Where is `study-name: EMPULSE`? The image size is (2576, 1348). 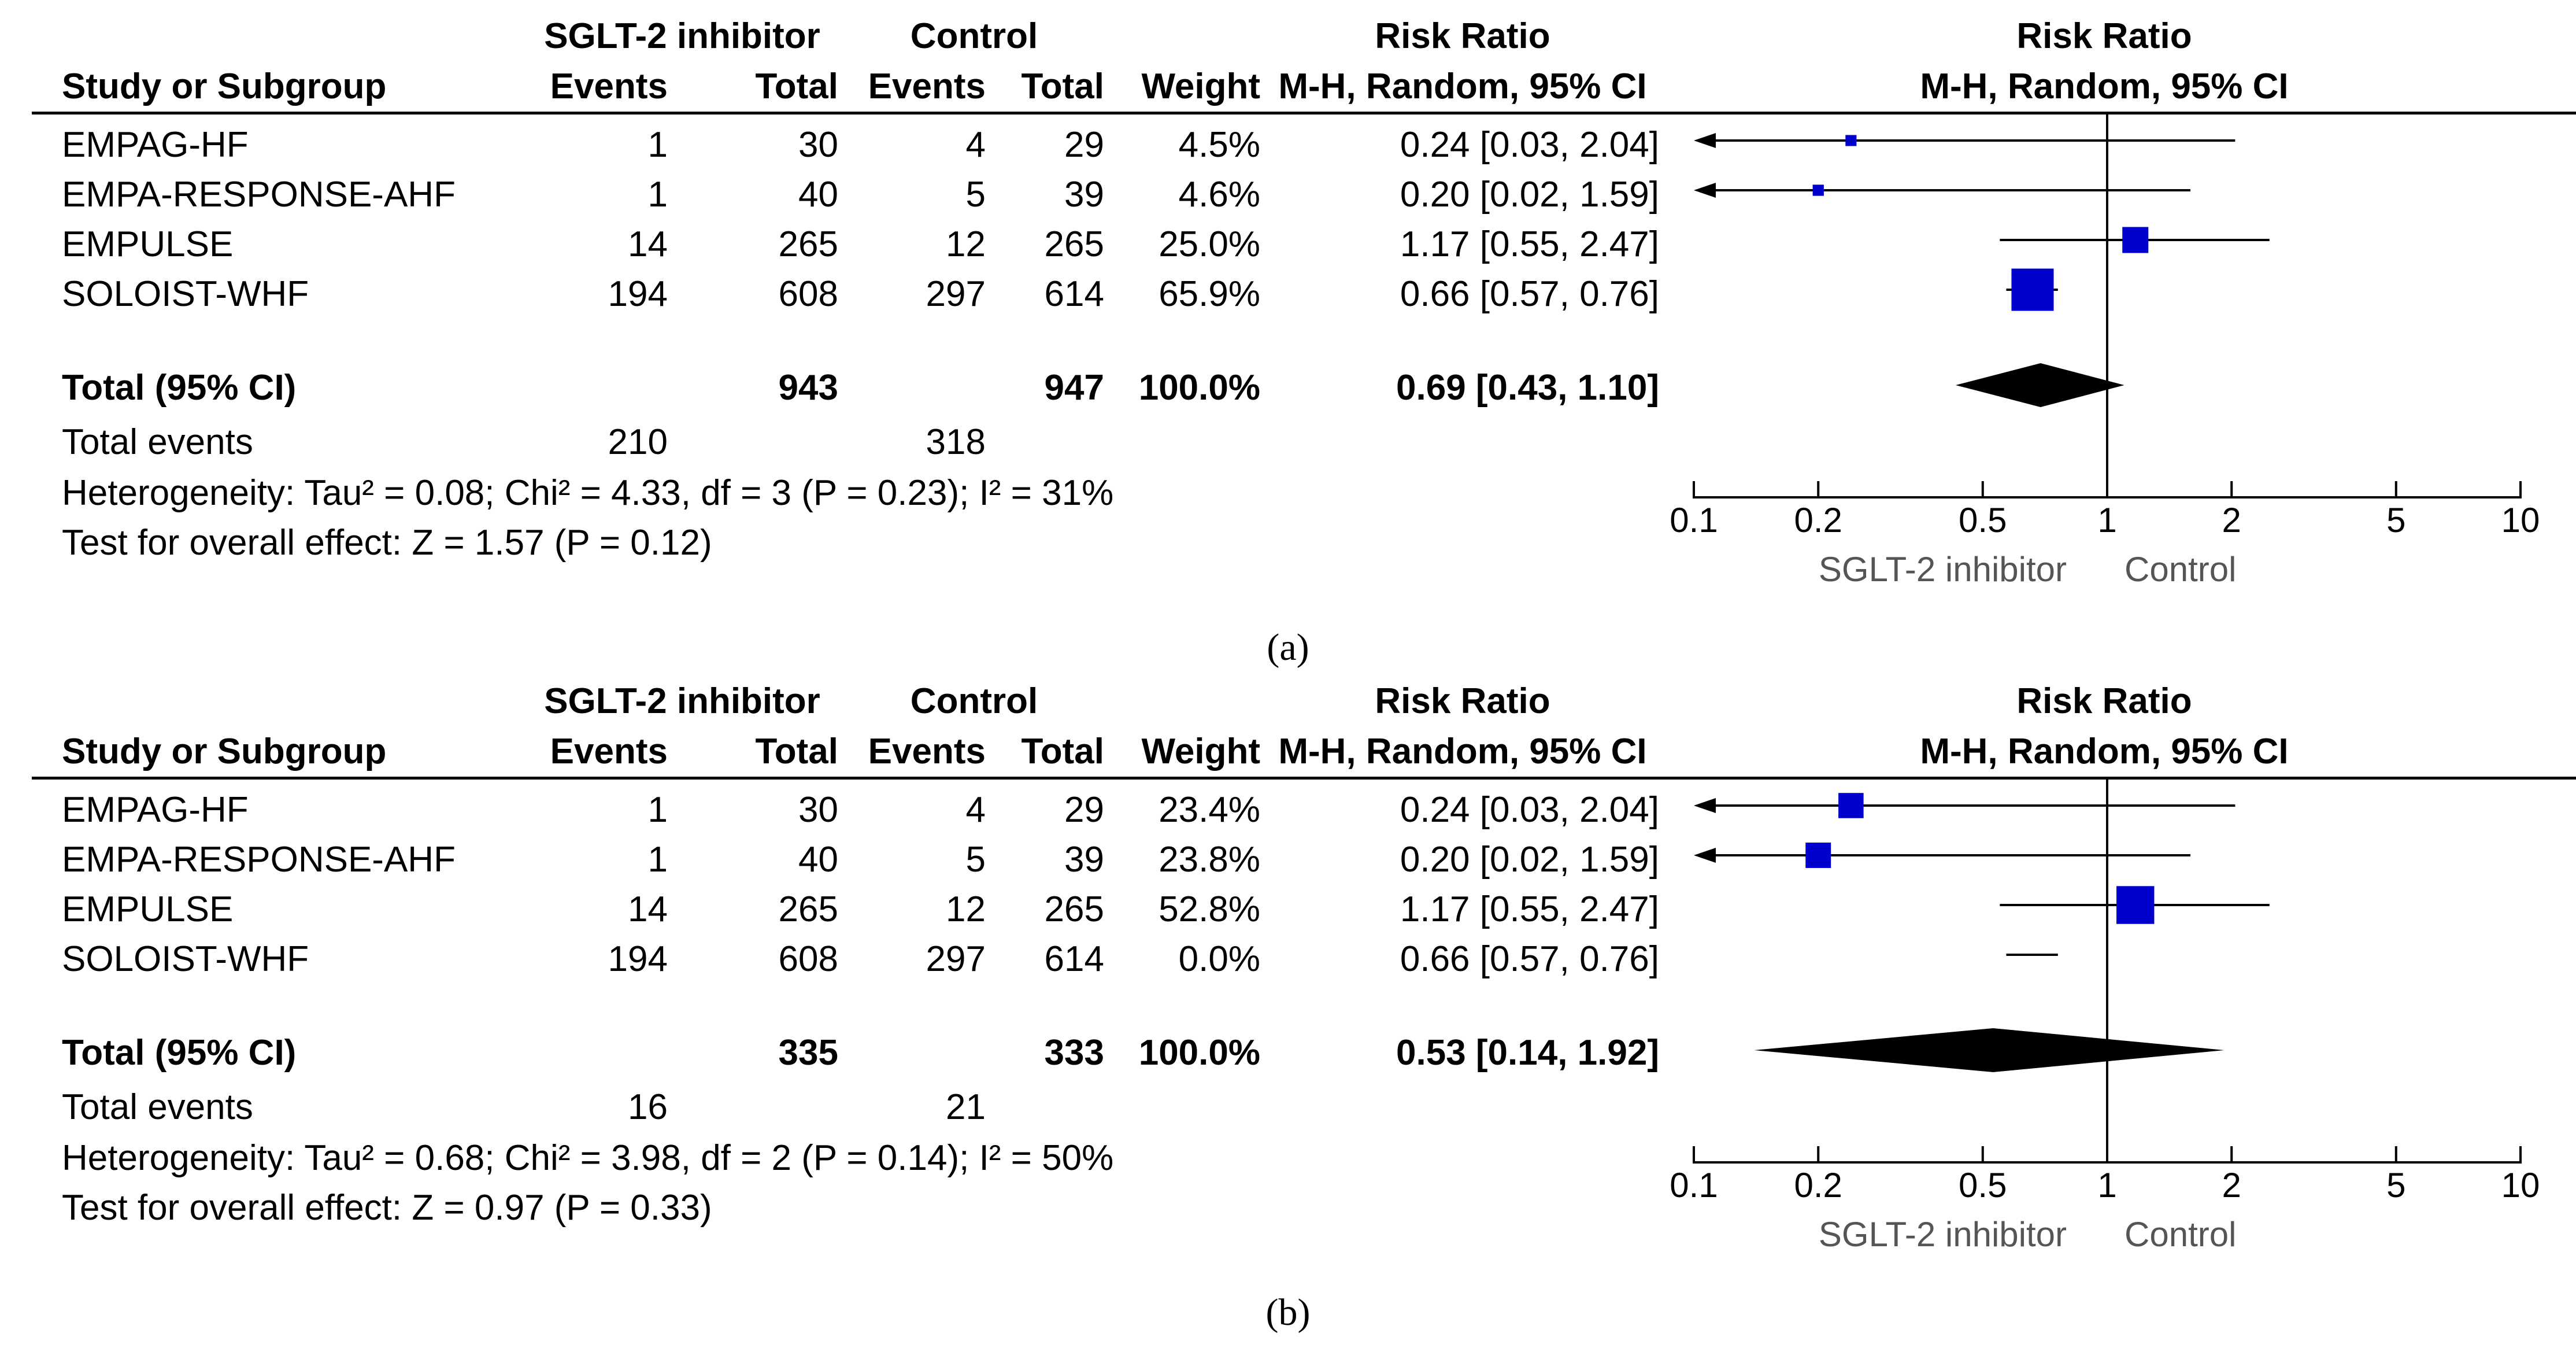 study-name: EMPULSE is located at coordinates (148, 244).